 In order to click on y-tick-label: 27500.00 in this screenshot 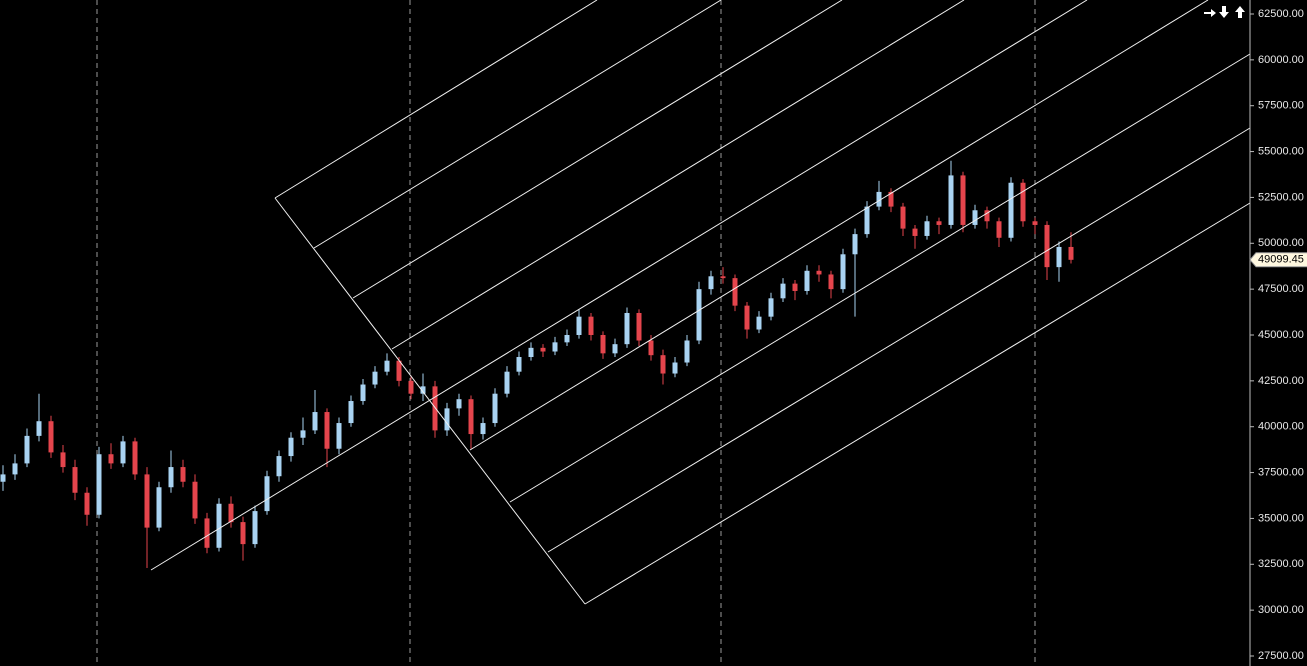, I will do `click(1281, 656)`.